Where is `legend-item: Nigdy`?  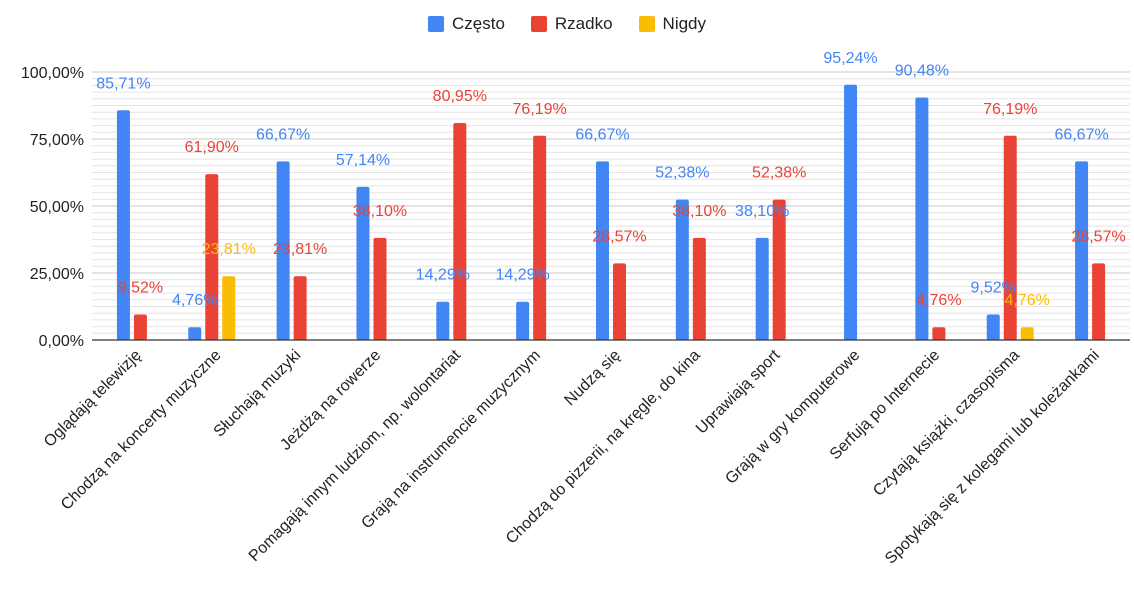
legend-item: Nigdy is located at coordinates (672, 24).